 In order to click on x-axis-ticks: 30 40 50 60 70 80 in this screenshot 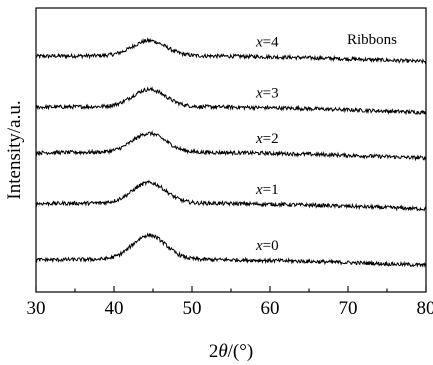, I will do `click(230, 302)`.